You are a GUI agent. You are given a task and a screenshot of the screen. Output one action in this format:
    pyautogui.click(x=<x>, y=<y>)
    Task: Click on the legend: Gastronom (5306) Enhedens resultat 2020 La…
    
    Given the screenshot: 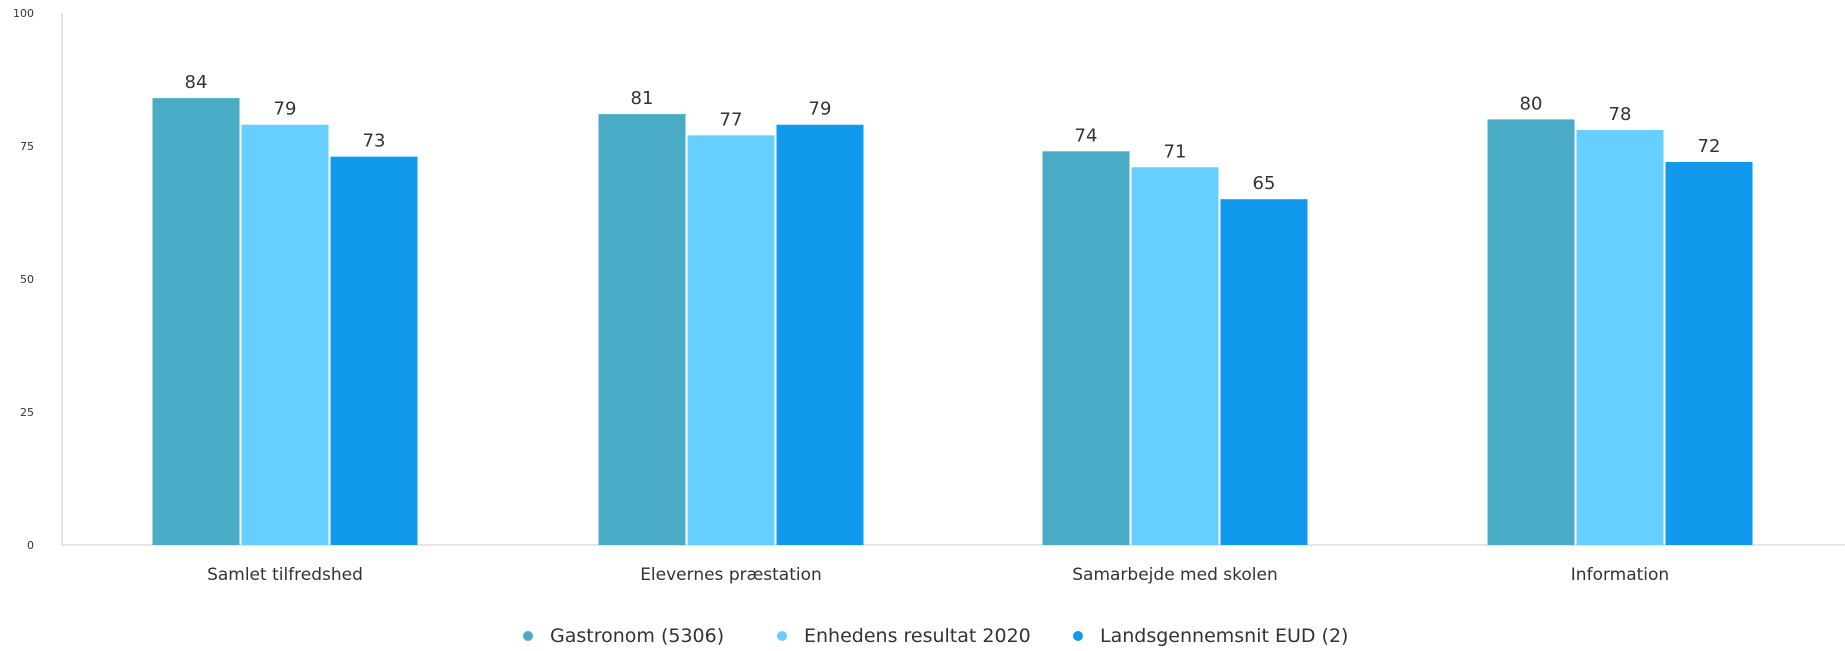 What is the action you would take?
    pyautogui.click(x=935, y=636)
    